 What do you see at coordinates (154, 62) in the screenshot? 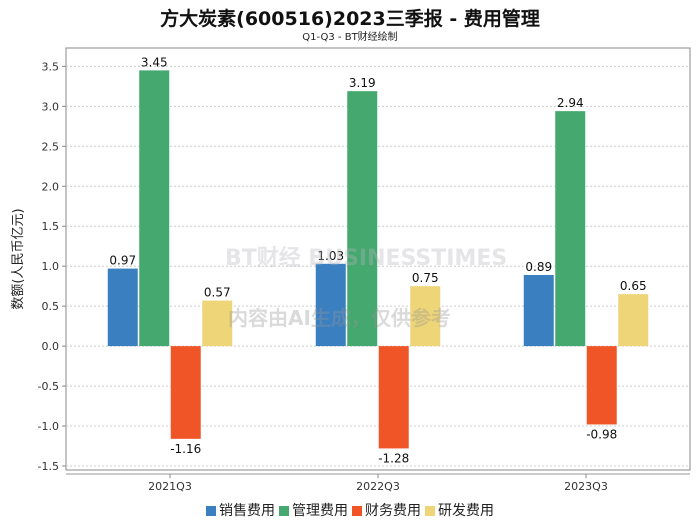
I see `data-label: 3.45` at bounding box center [154, 62].